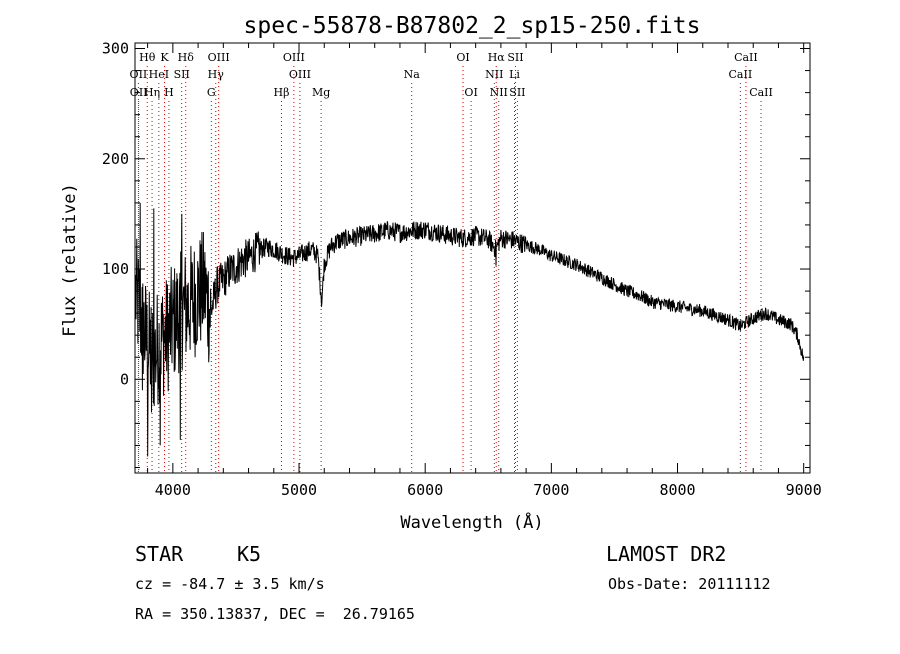 The image size is (900, 654). What do you see at coordinates (186, 57) in the screenshot?
I see `spectral-line-label: Hδ` at bounding box center [186, 57].